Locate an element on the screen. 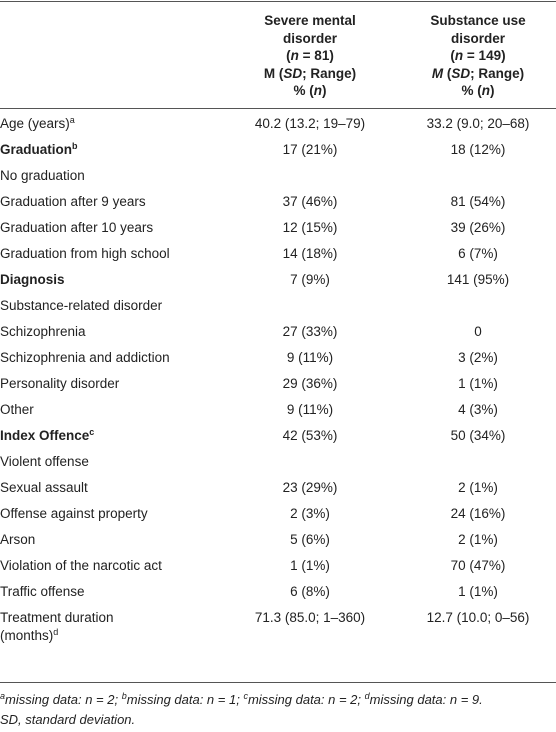 Image resolution: width=556 pixels, height=732 pixels. text-segment: Treatment duration is located at coordinates (57, 617).